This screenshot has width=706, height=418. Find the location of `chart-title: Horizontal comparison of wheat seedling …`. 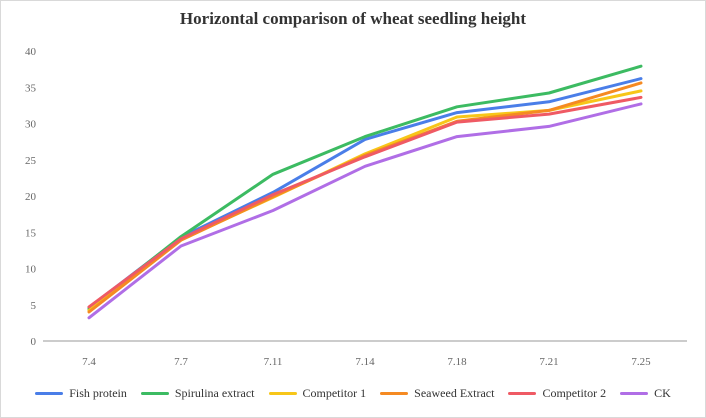

chart-title: Horizontal comparison of wheat seedling … is located at coordinates (353, 18).